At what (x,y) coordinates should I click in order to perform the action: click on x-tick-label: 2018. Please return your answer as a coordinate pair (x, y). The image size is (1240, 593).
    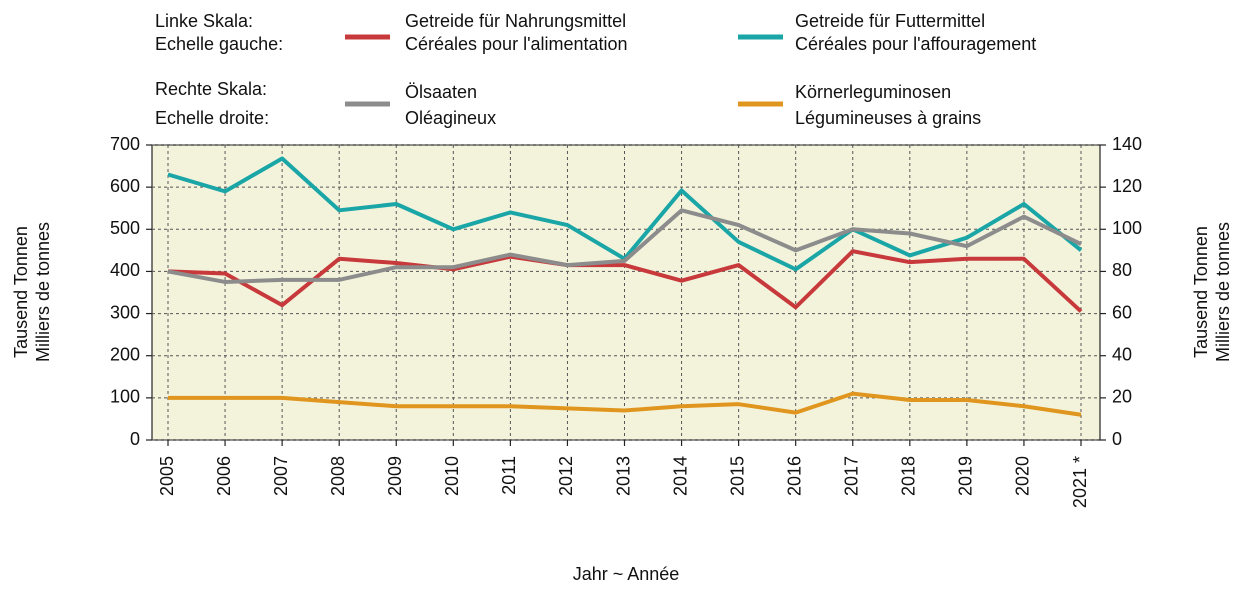
    Looking at the image, I should click on (909, 476).